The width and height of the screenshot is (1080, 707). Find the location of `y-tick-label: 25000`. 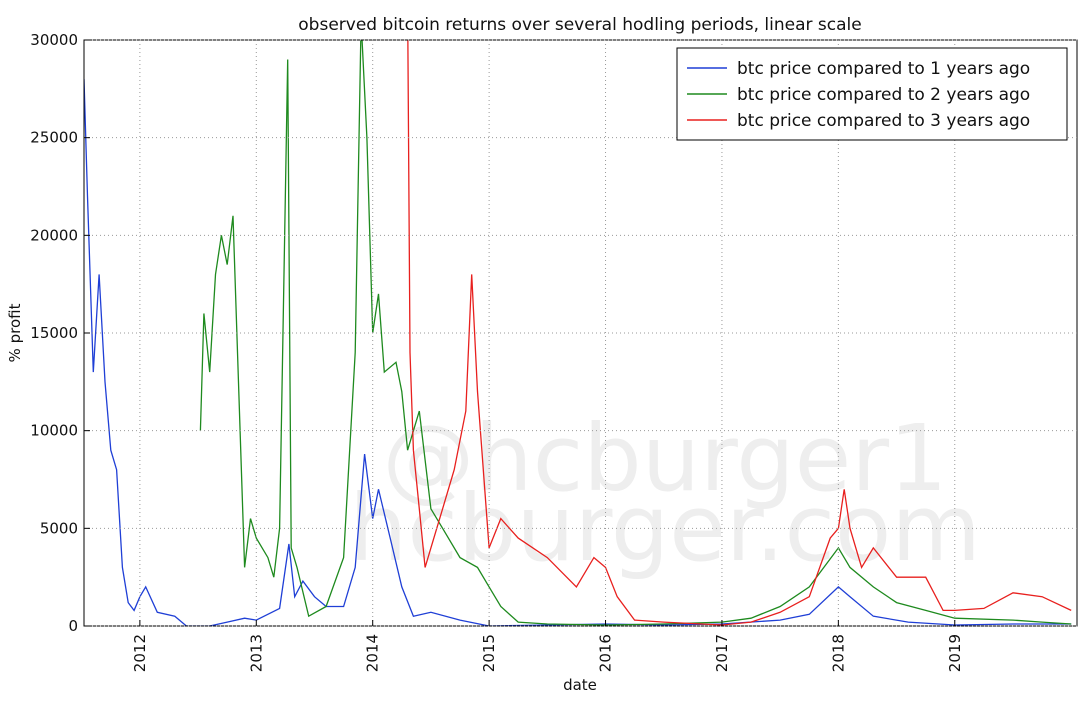

y-tick-label: 25000 is located at coordinates (54, 138).